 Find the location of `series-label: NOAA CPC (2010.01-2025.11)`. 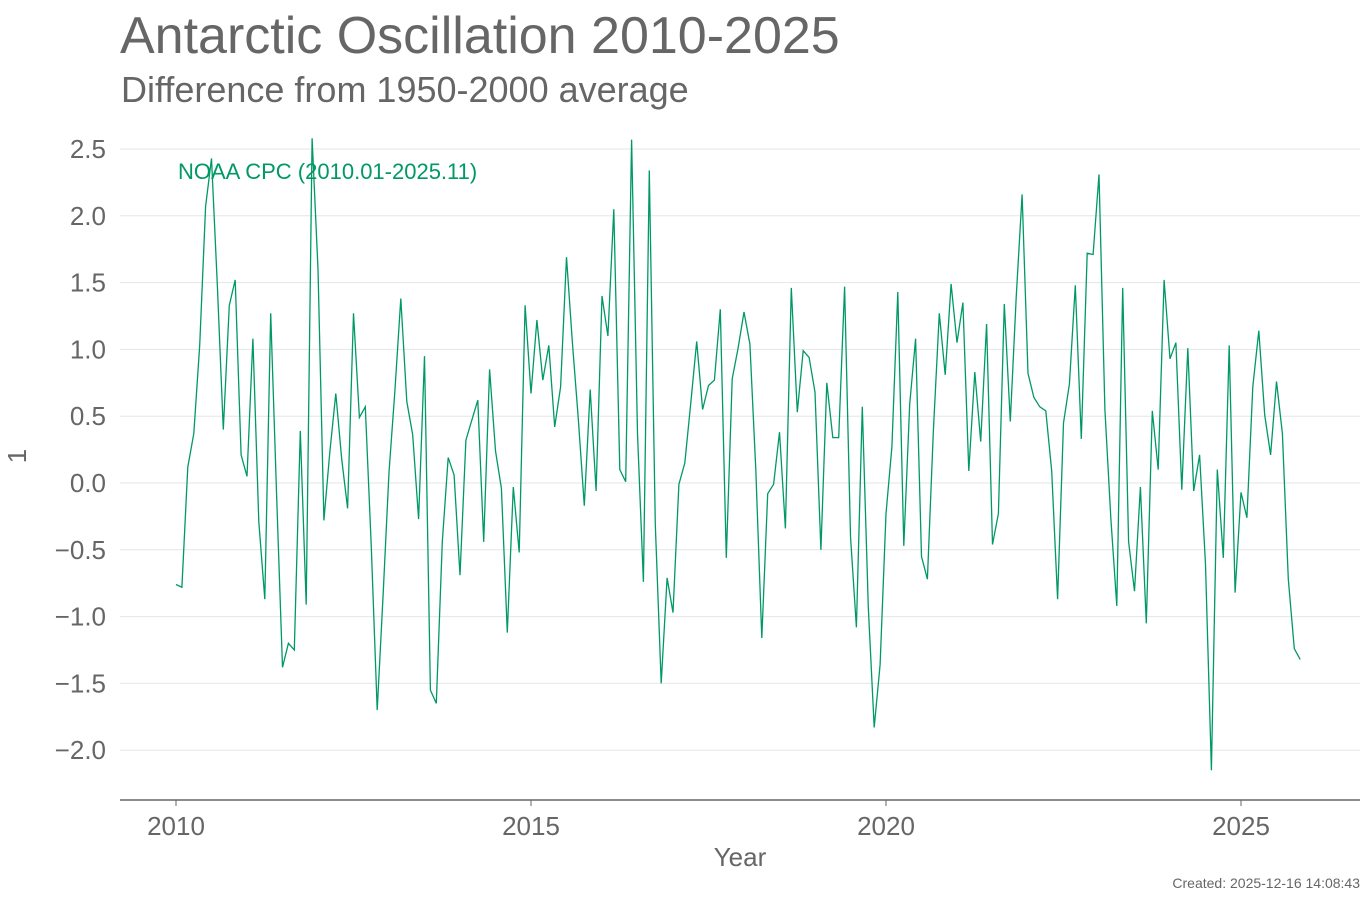

series-label: NOAA CPC (2010.01-2025.11) is located at coordinates (327, 171).